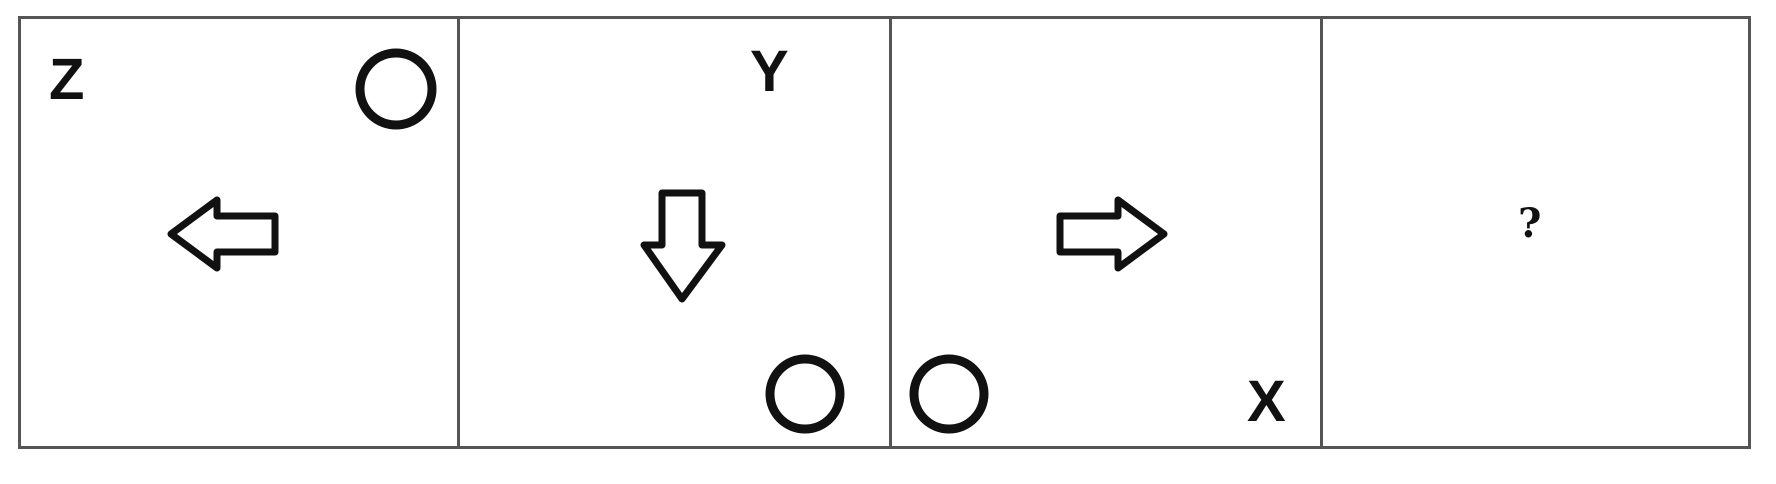 This screenshot has width=1776, height=484. I want to click on question-mark: ?, so click(1530, 223).